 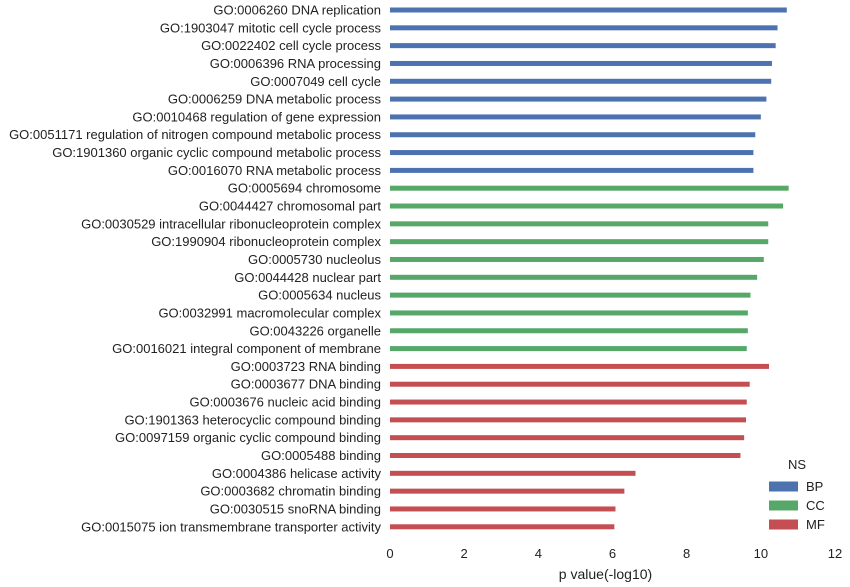 I want to click on category-label: GO:0010468 regulation of gene expression, so click(x=256, y=116).